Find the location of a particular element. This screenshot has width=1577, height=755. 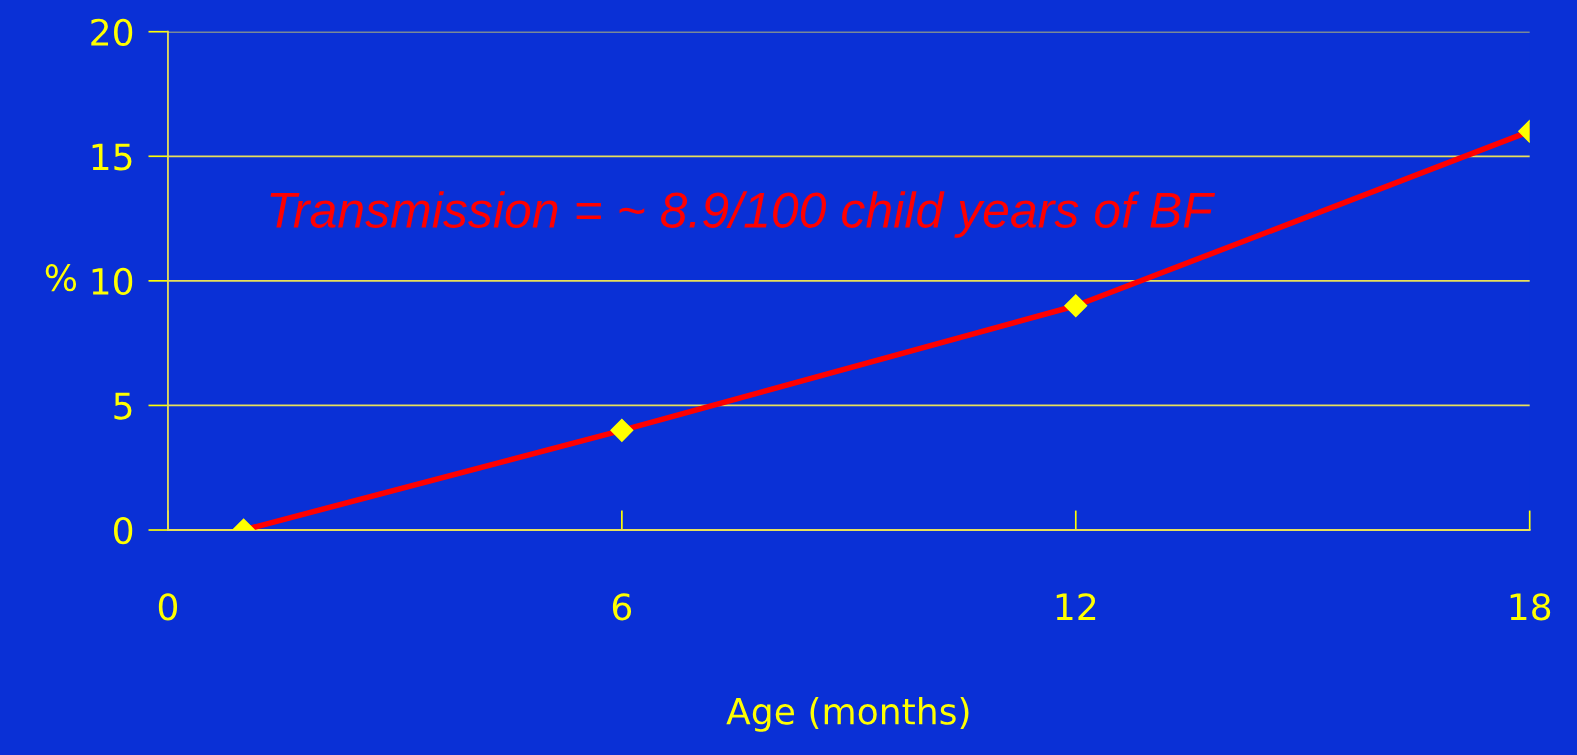

annotation: Transmission = ~ 8.9/100 child years of BF is located at coordinates (743, 214).